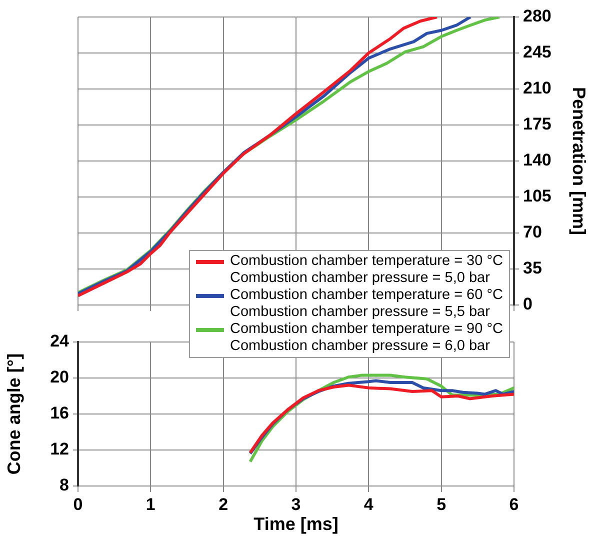 The height and width of the screenshot is (540, 593). What do you see at coordinates (537, 16) in the screenshot?
I see `y2-tick-label: 280` at bounding box center [537, 16].